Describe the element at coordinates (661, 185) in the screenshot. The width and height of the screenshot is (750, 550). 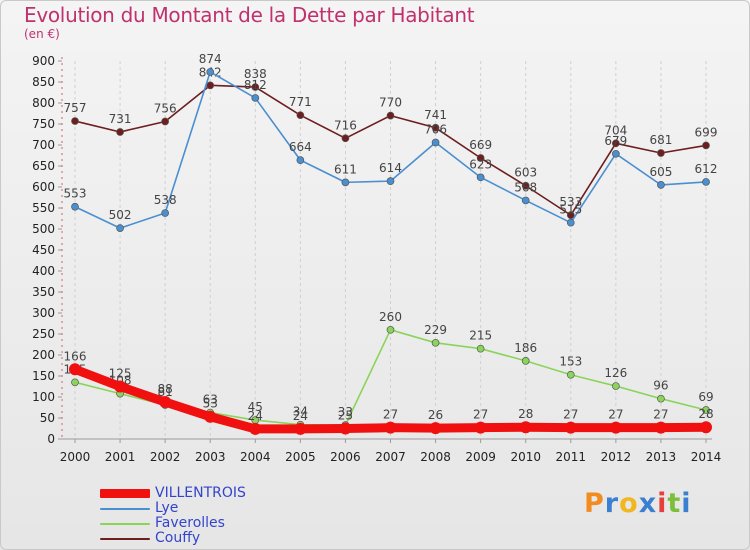
I see `data-point-lye-2013` at that location.